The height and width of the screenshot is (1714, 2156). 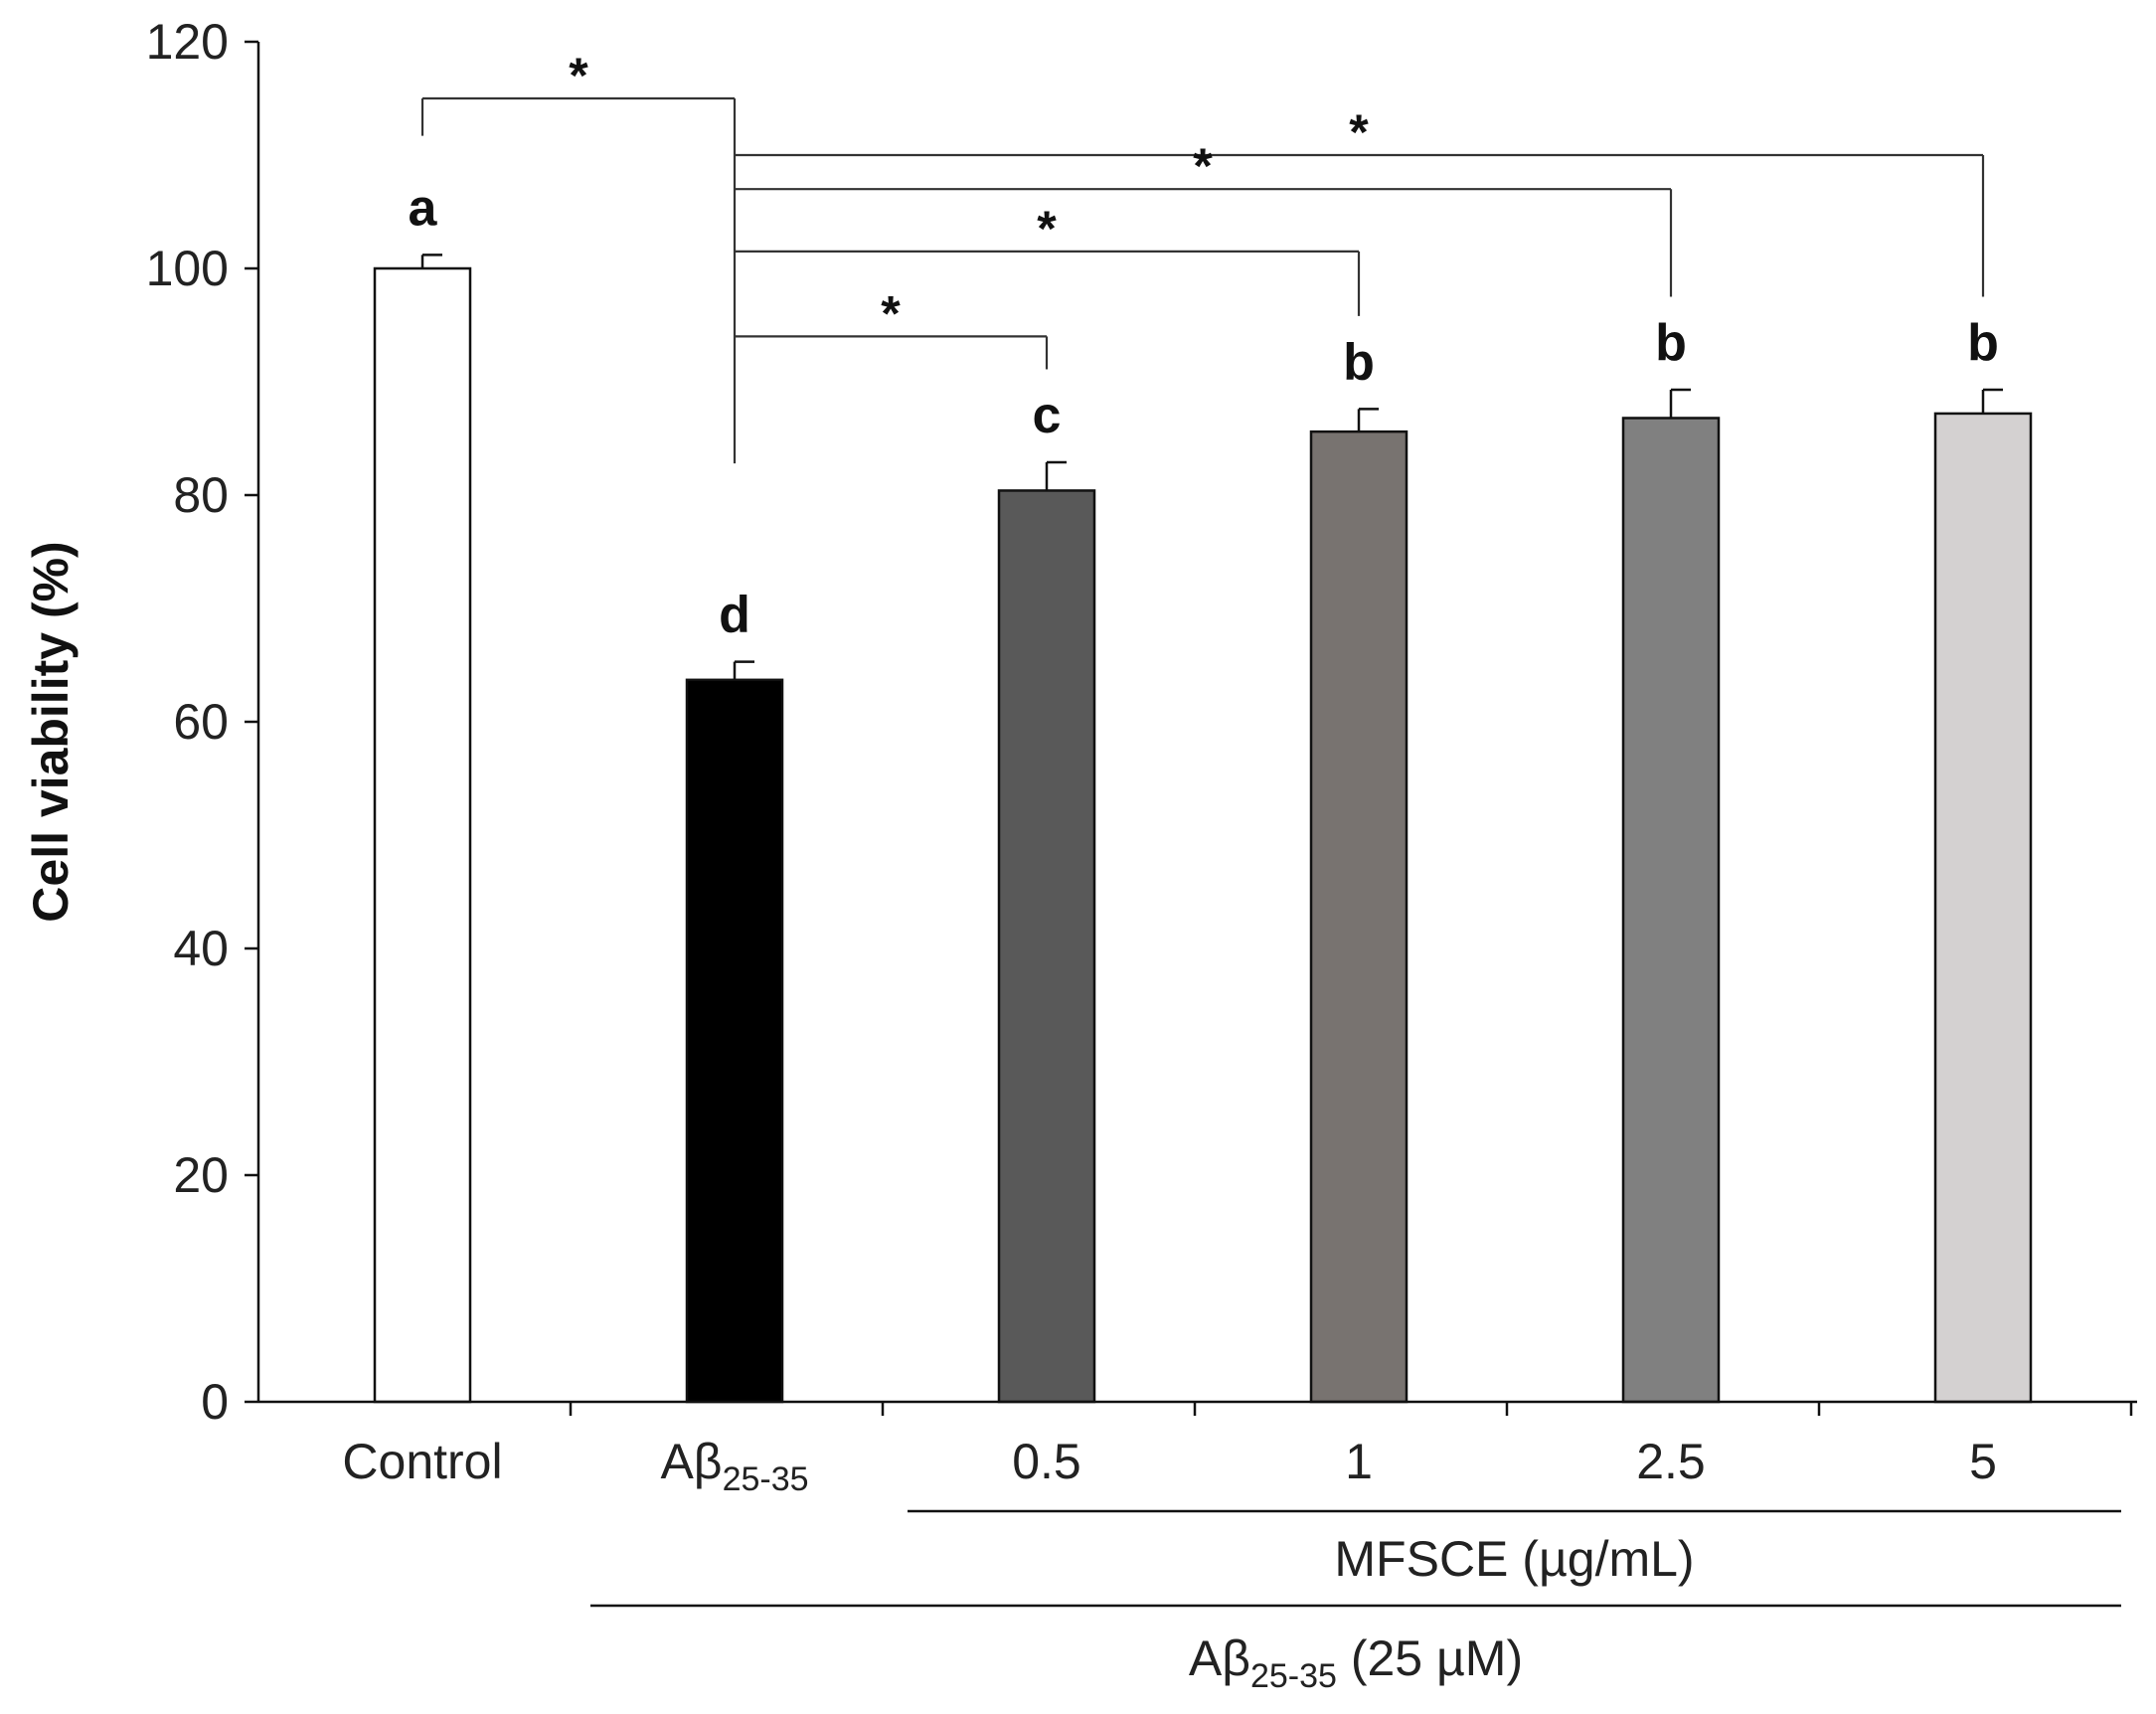 I want to click on significance-star-3: *, so click(x=1047, y=229).